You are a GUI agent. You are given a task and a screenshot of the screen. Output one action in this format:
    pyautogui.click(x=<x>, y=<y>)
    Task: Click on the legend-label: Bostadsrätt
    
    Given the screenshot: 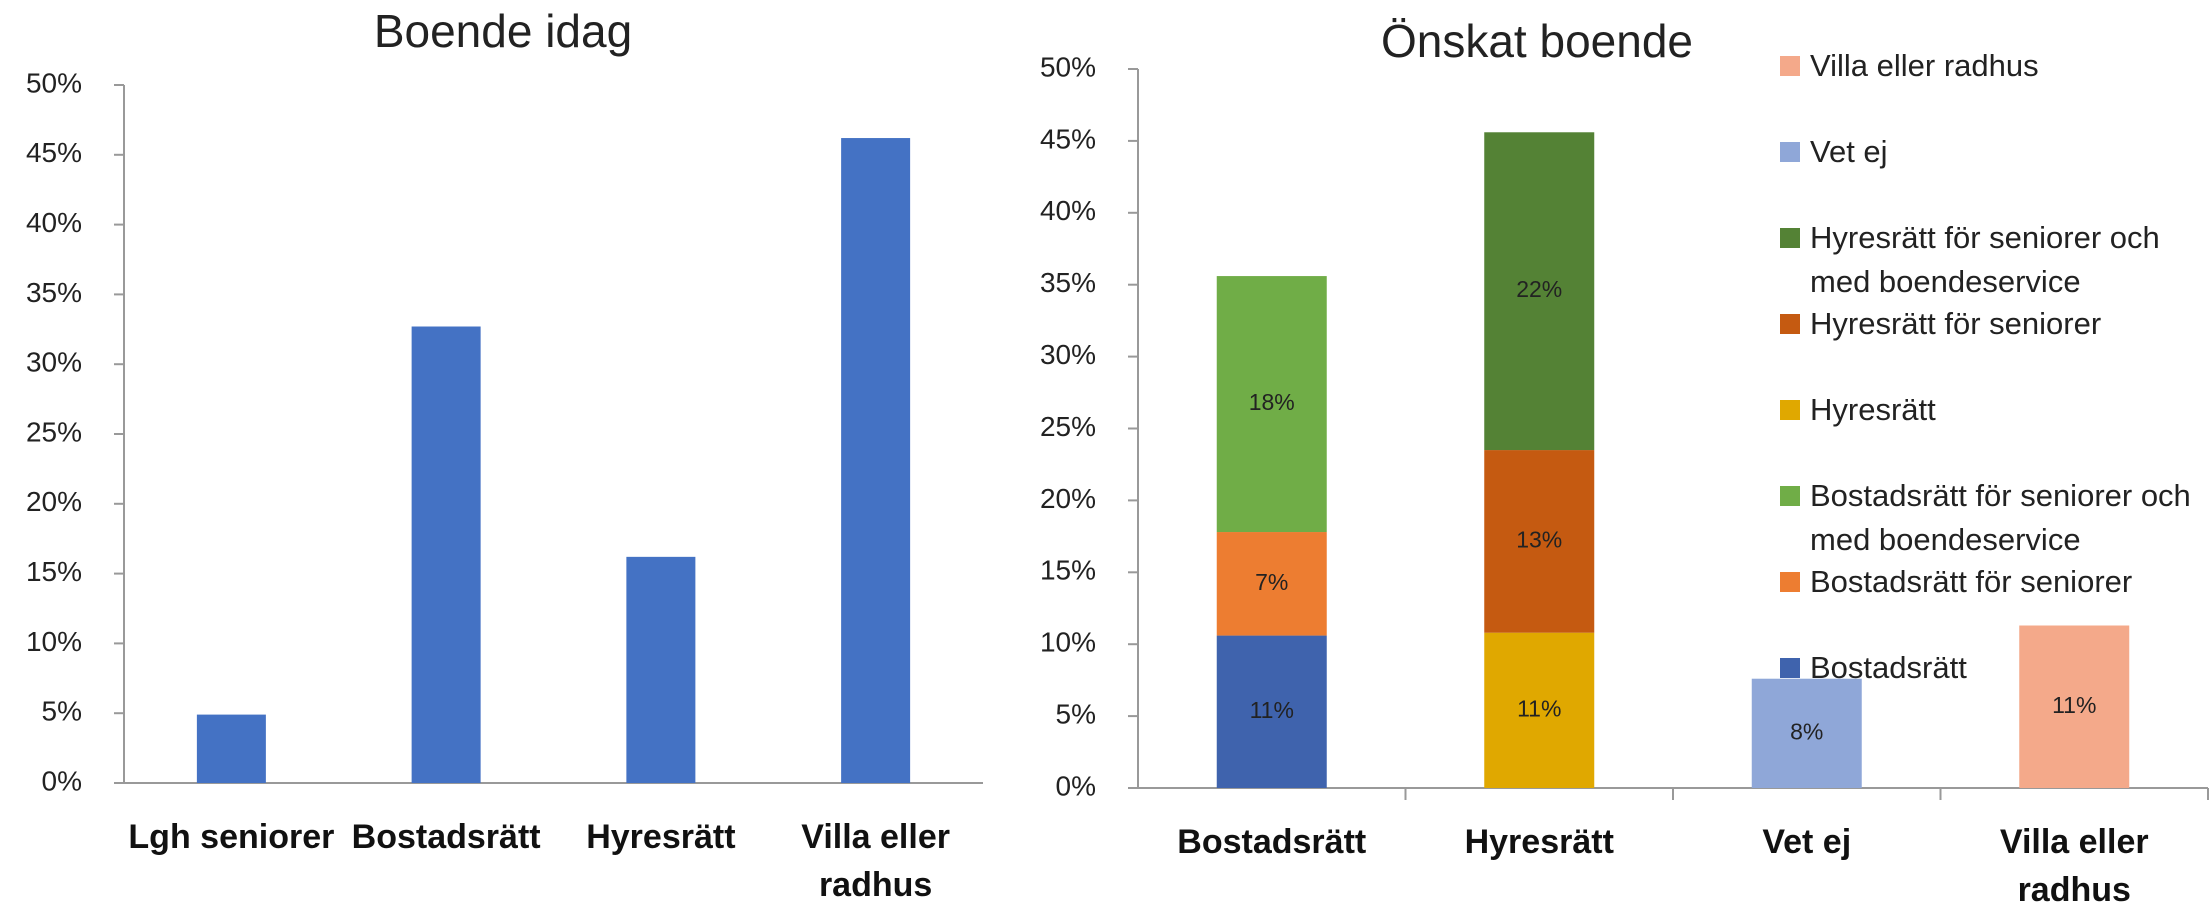 What is the action you would take?
    pyautogui.click(x=1888, y=667)
    